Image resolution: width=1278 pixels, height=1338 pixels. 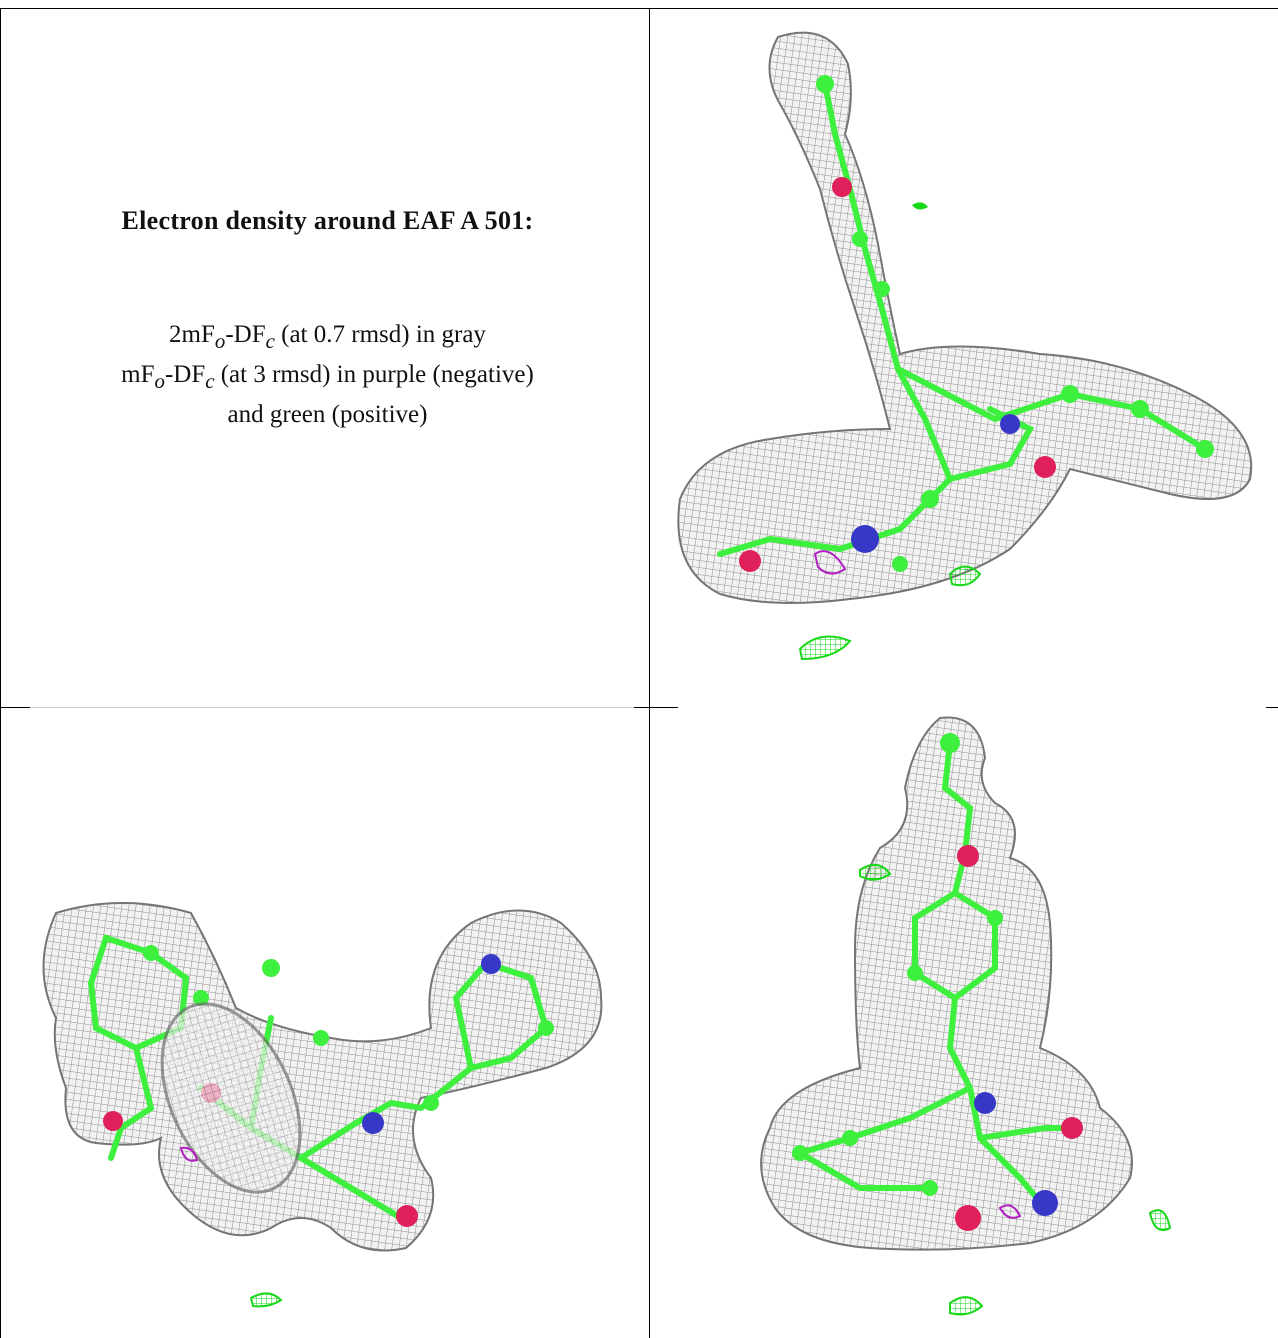 I want to click on frame-top, so click(x=639, y=8).